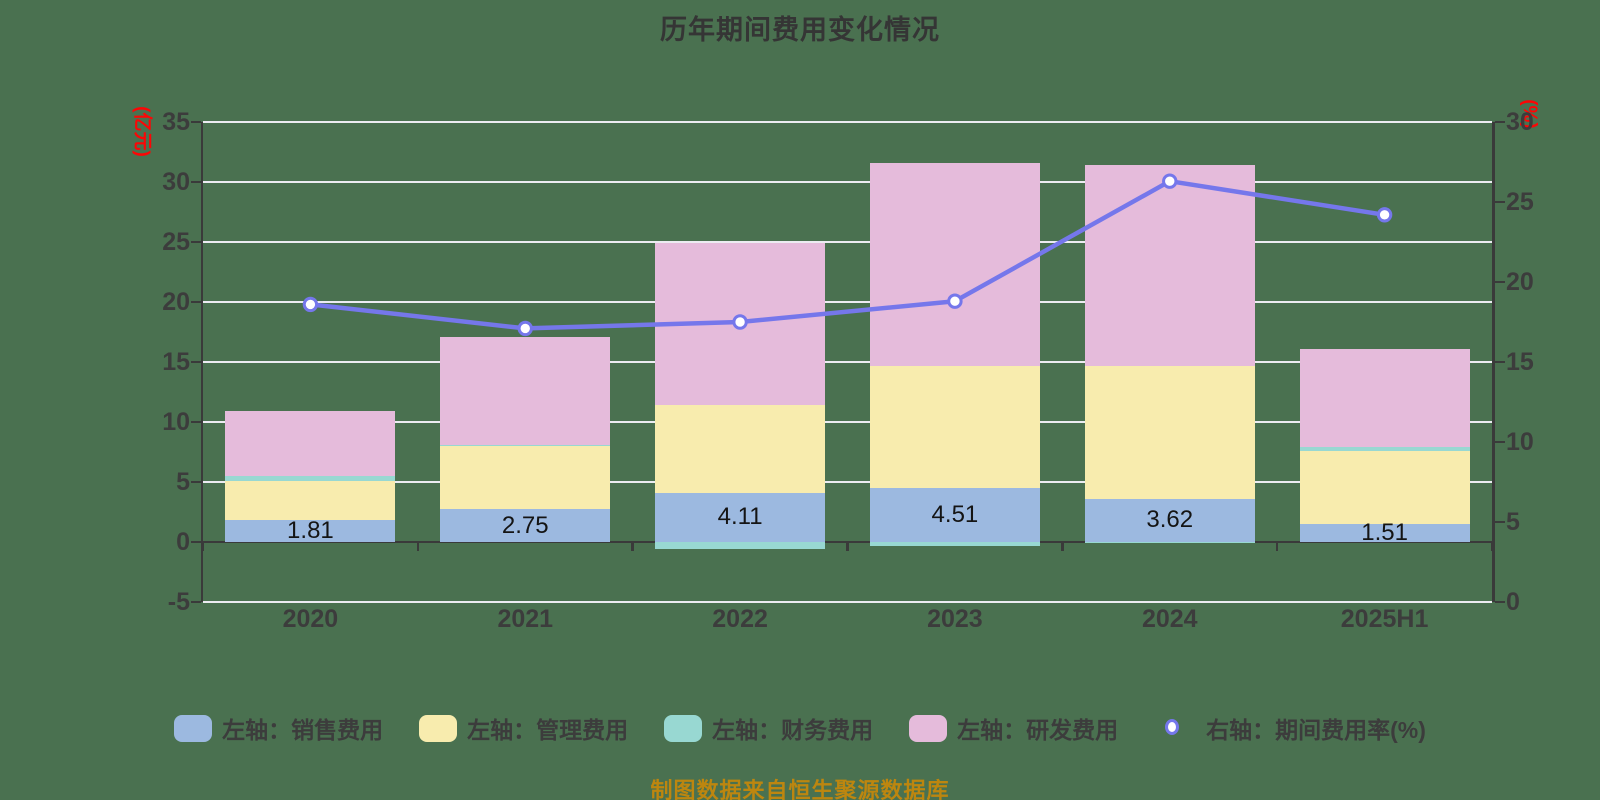 The height and width of the screenshot is (800, 1600). I want to click on left-axis-line, so click(201, 362).